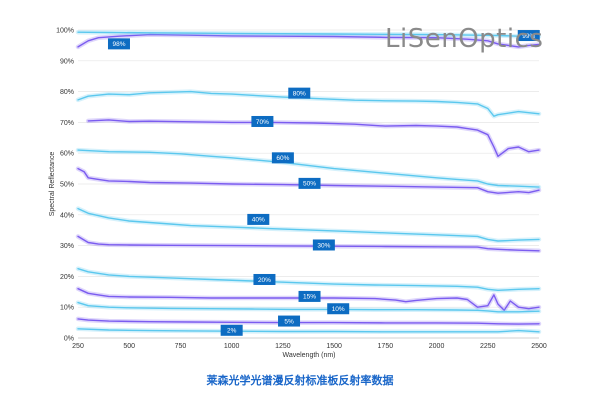 The image size is (600, 400). What do you see at coordinates (67, 154) in the screenshot?
I see `y-tick-label: 60%` at bounding box center [67, 154].